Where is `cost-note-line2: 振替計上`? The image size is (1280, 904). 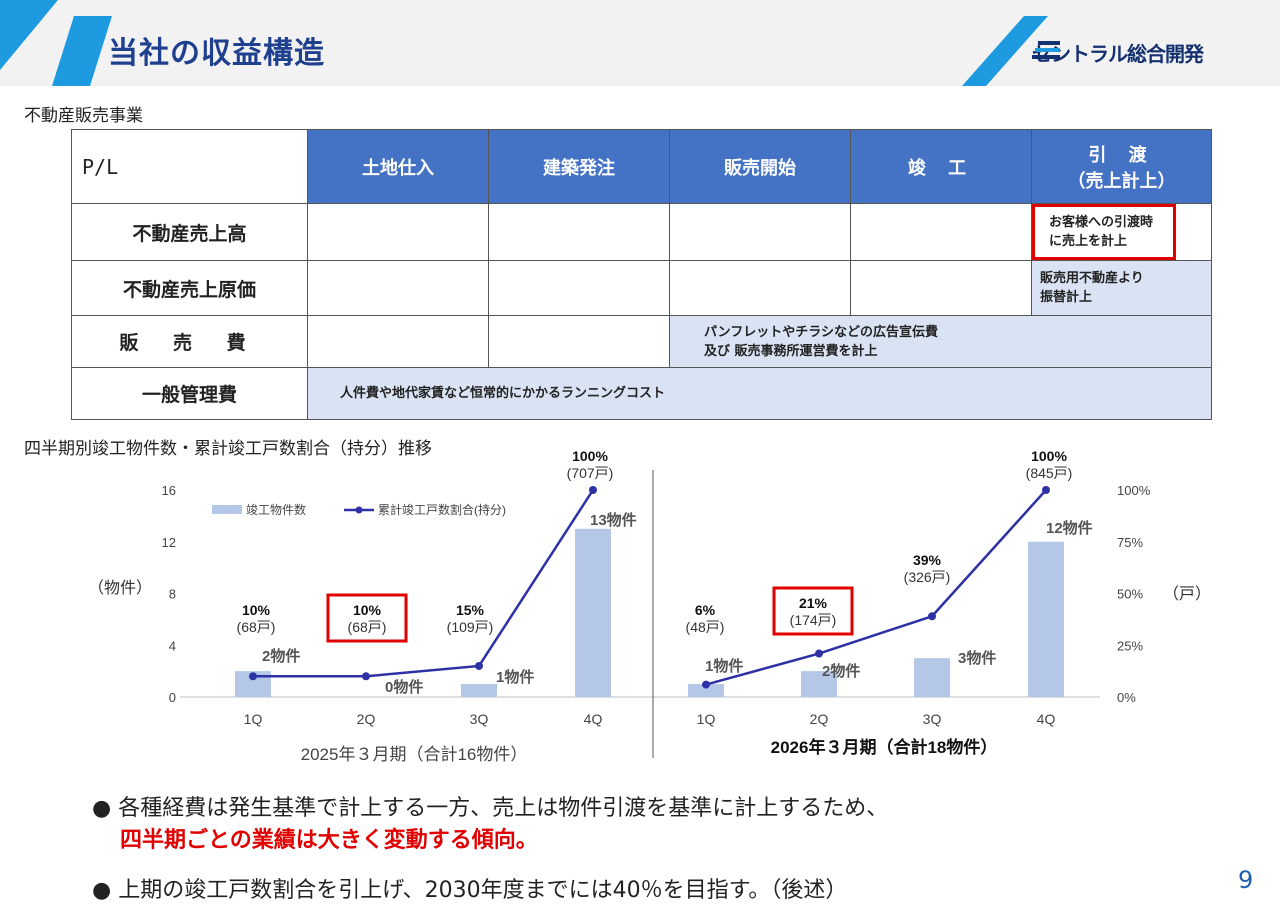 cost-note-line2: 振替計上 is located at coordinates (1066, 297).